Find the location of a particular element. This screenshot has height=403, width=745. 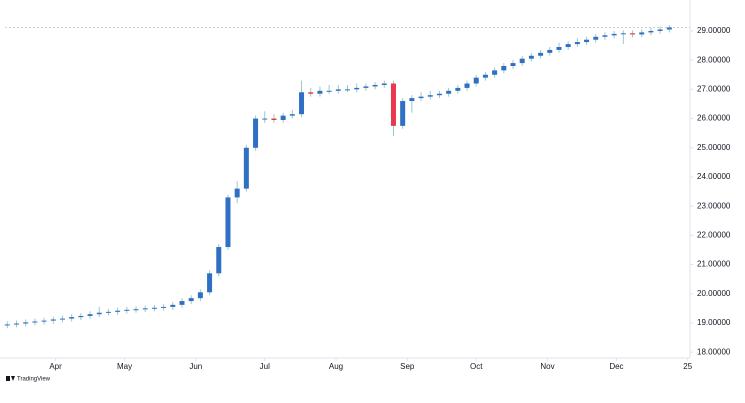

x-tick-label: Jul is located at coordinates (265, 366).